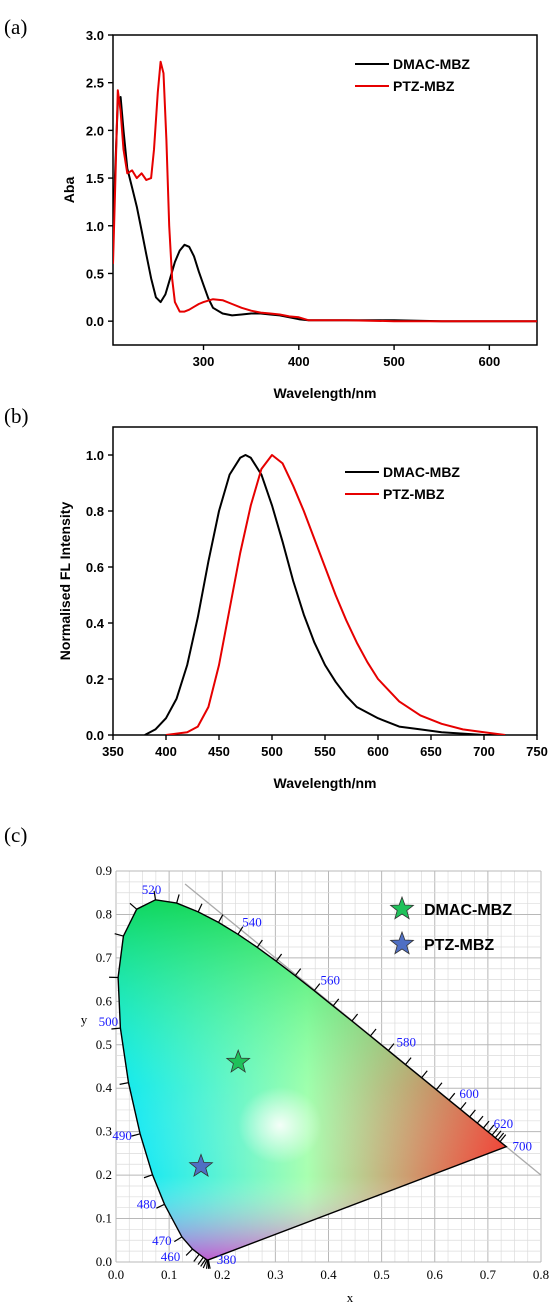 Image resolution: width=552 pixels, height=1310 pixels. What do you see at coordinates (394, 361) in the screenshot?
I see `a-xtick-label-500: 500` at bounding box center [394, 361].